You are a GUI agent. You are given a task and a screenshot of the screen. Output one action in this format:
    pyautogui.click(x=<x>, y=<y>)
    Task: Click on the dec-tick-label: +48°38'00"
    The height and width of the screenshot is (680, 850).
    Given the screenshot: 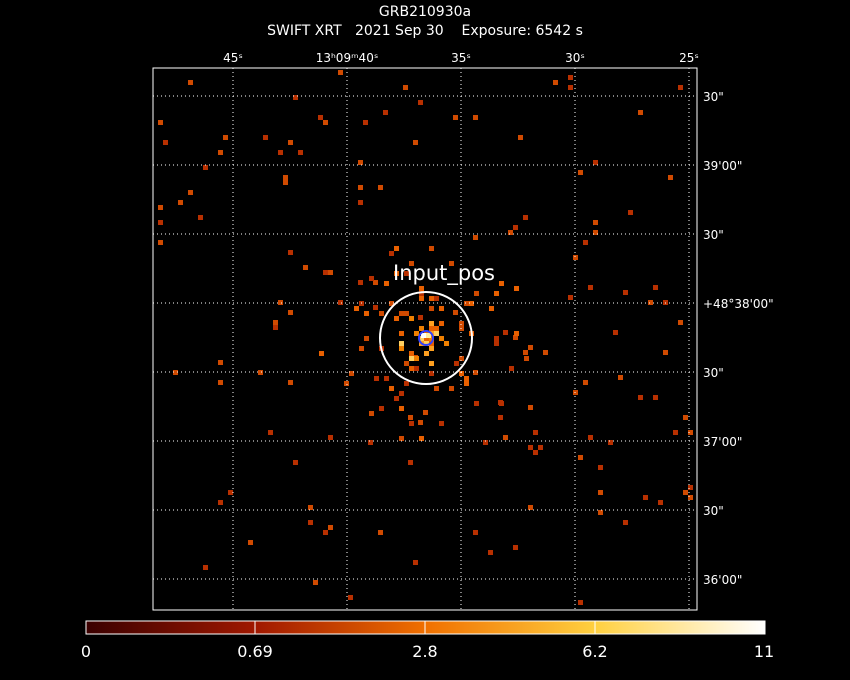 What is the action you would take?
    pyautogui.click(x=738, y=304)
    